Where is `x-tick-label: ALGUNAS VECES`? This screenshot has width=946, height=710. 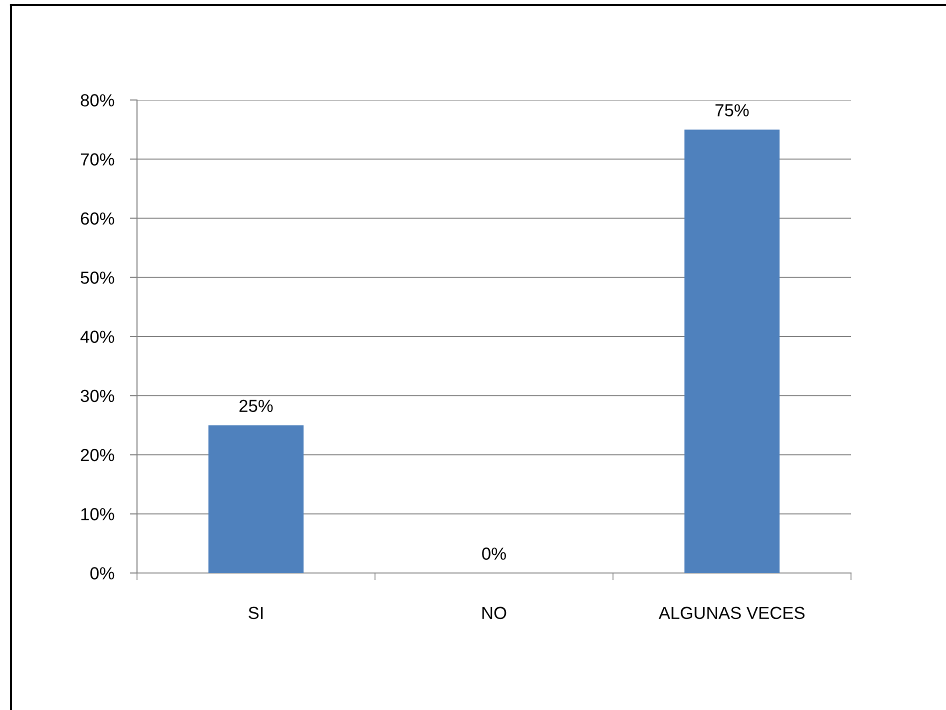
x-tick-label: ALGUNAS VECES is located at coordinates (731, 613).